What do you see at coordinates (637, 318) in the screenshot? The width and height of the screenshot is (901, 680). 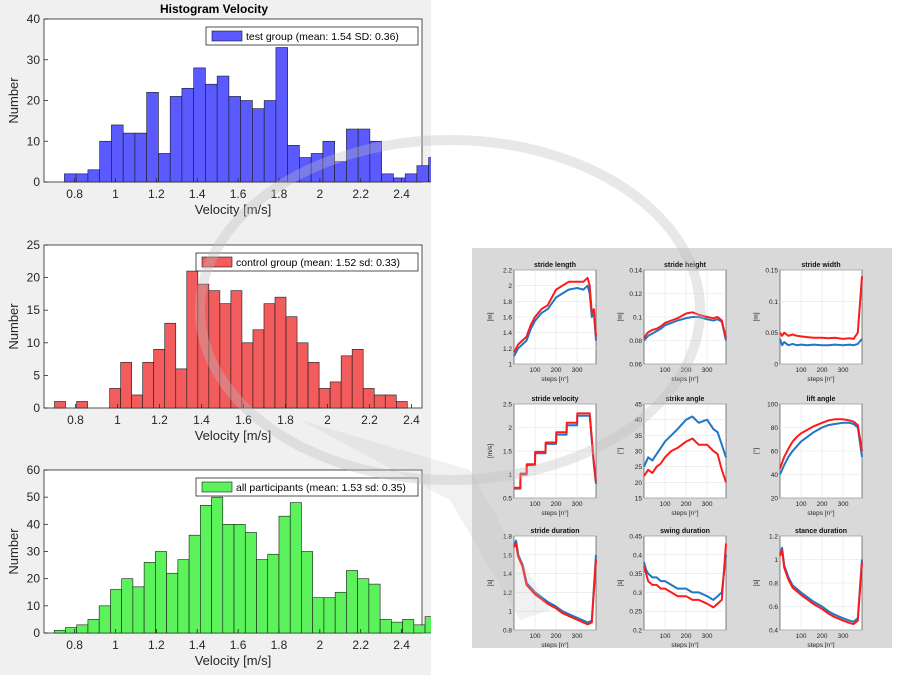 I see `y-tick-label: 0.1` at bounding box center [637, 318].